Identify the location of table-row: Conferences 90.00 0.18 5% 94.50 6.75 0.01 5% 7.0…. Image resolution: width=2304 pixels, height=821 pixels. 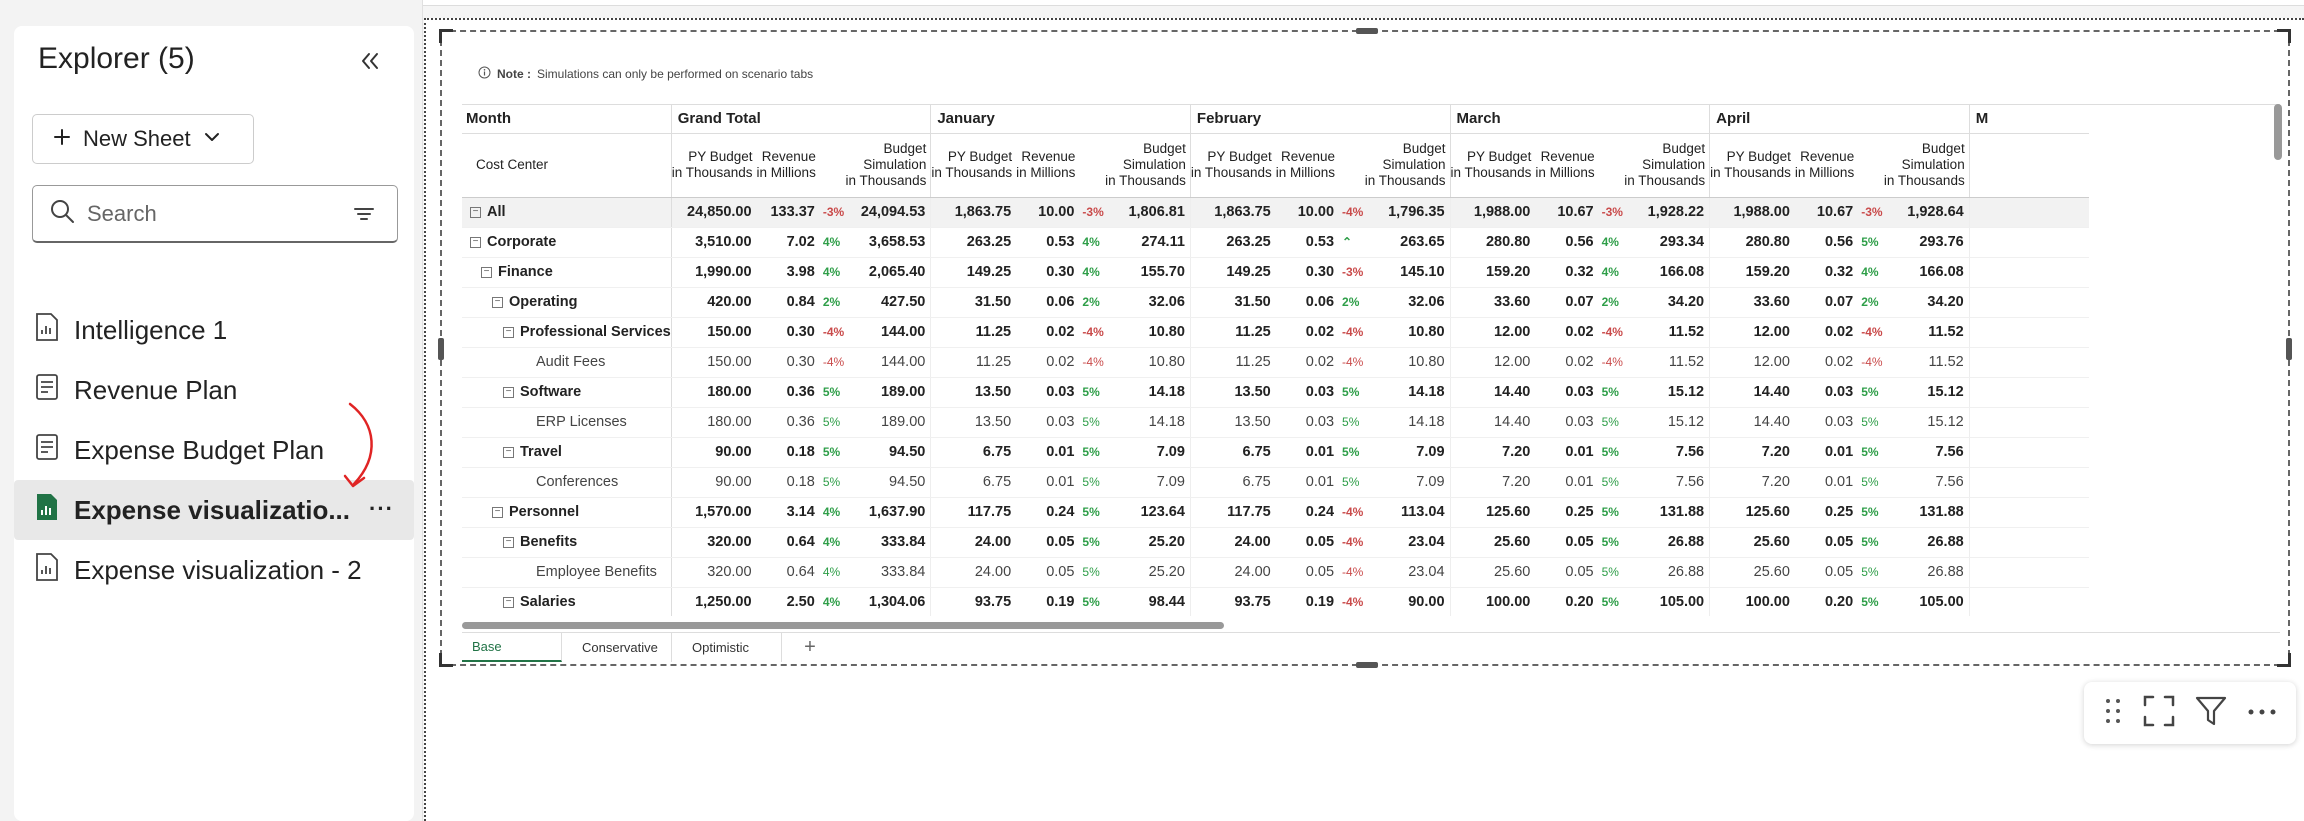
(1276, 482).